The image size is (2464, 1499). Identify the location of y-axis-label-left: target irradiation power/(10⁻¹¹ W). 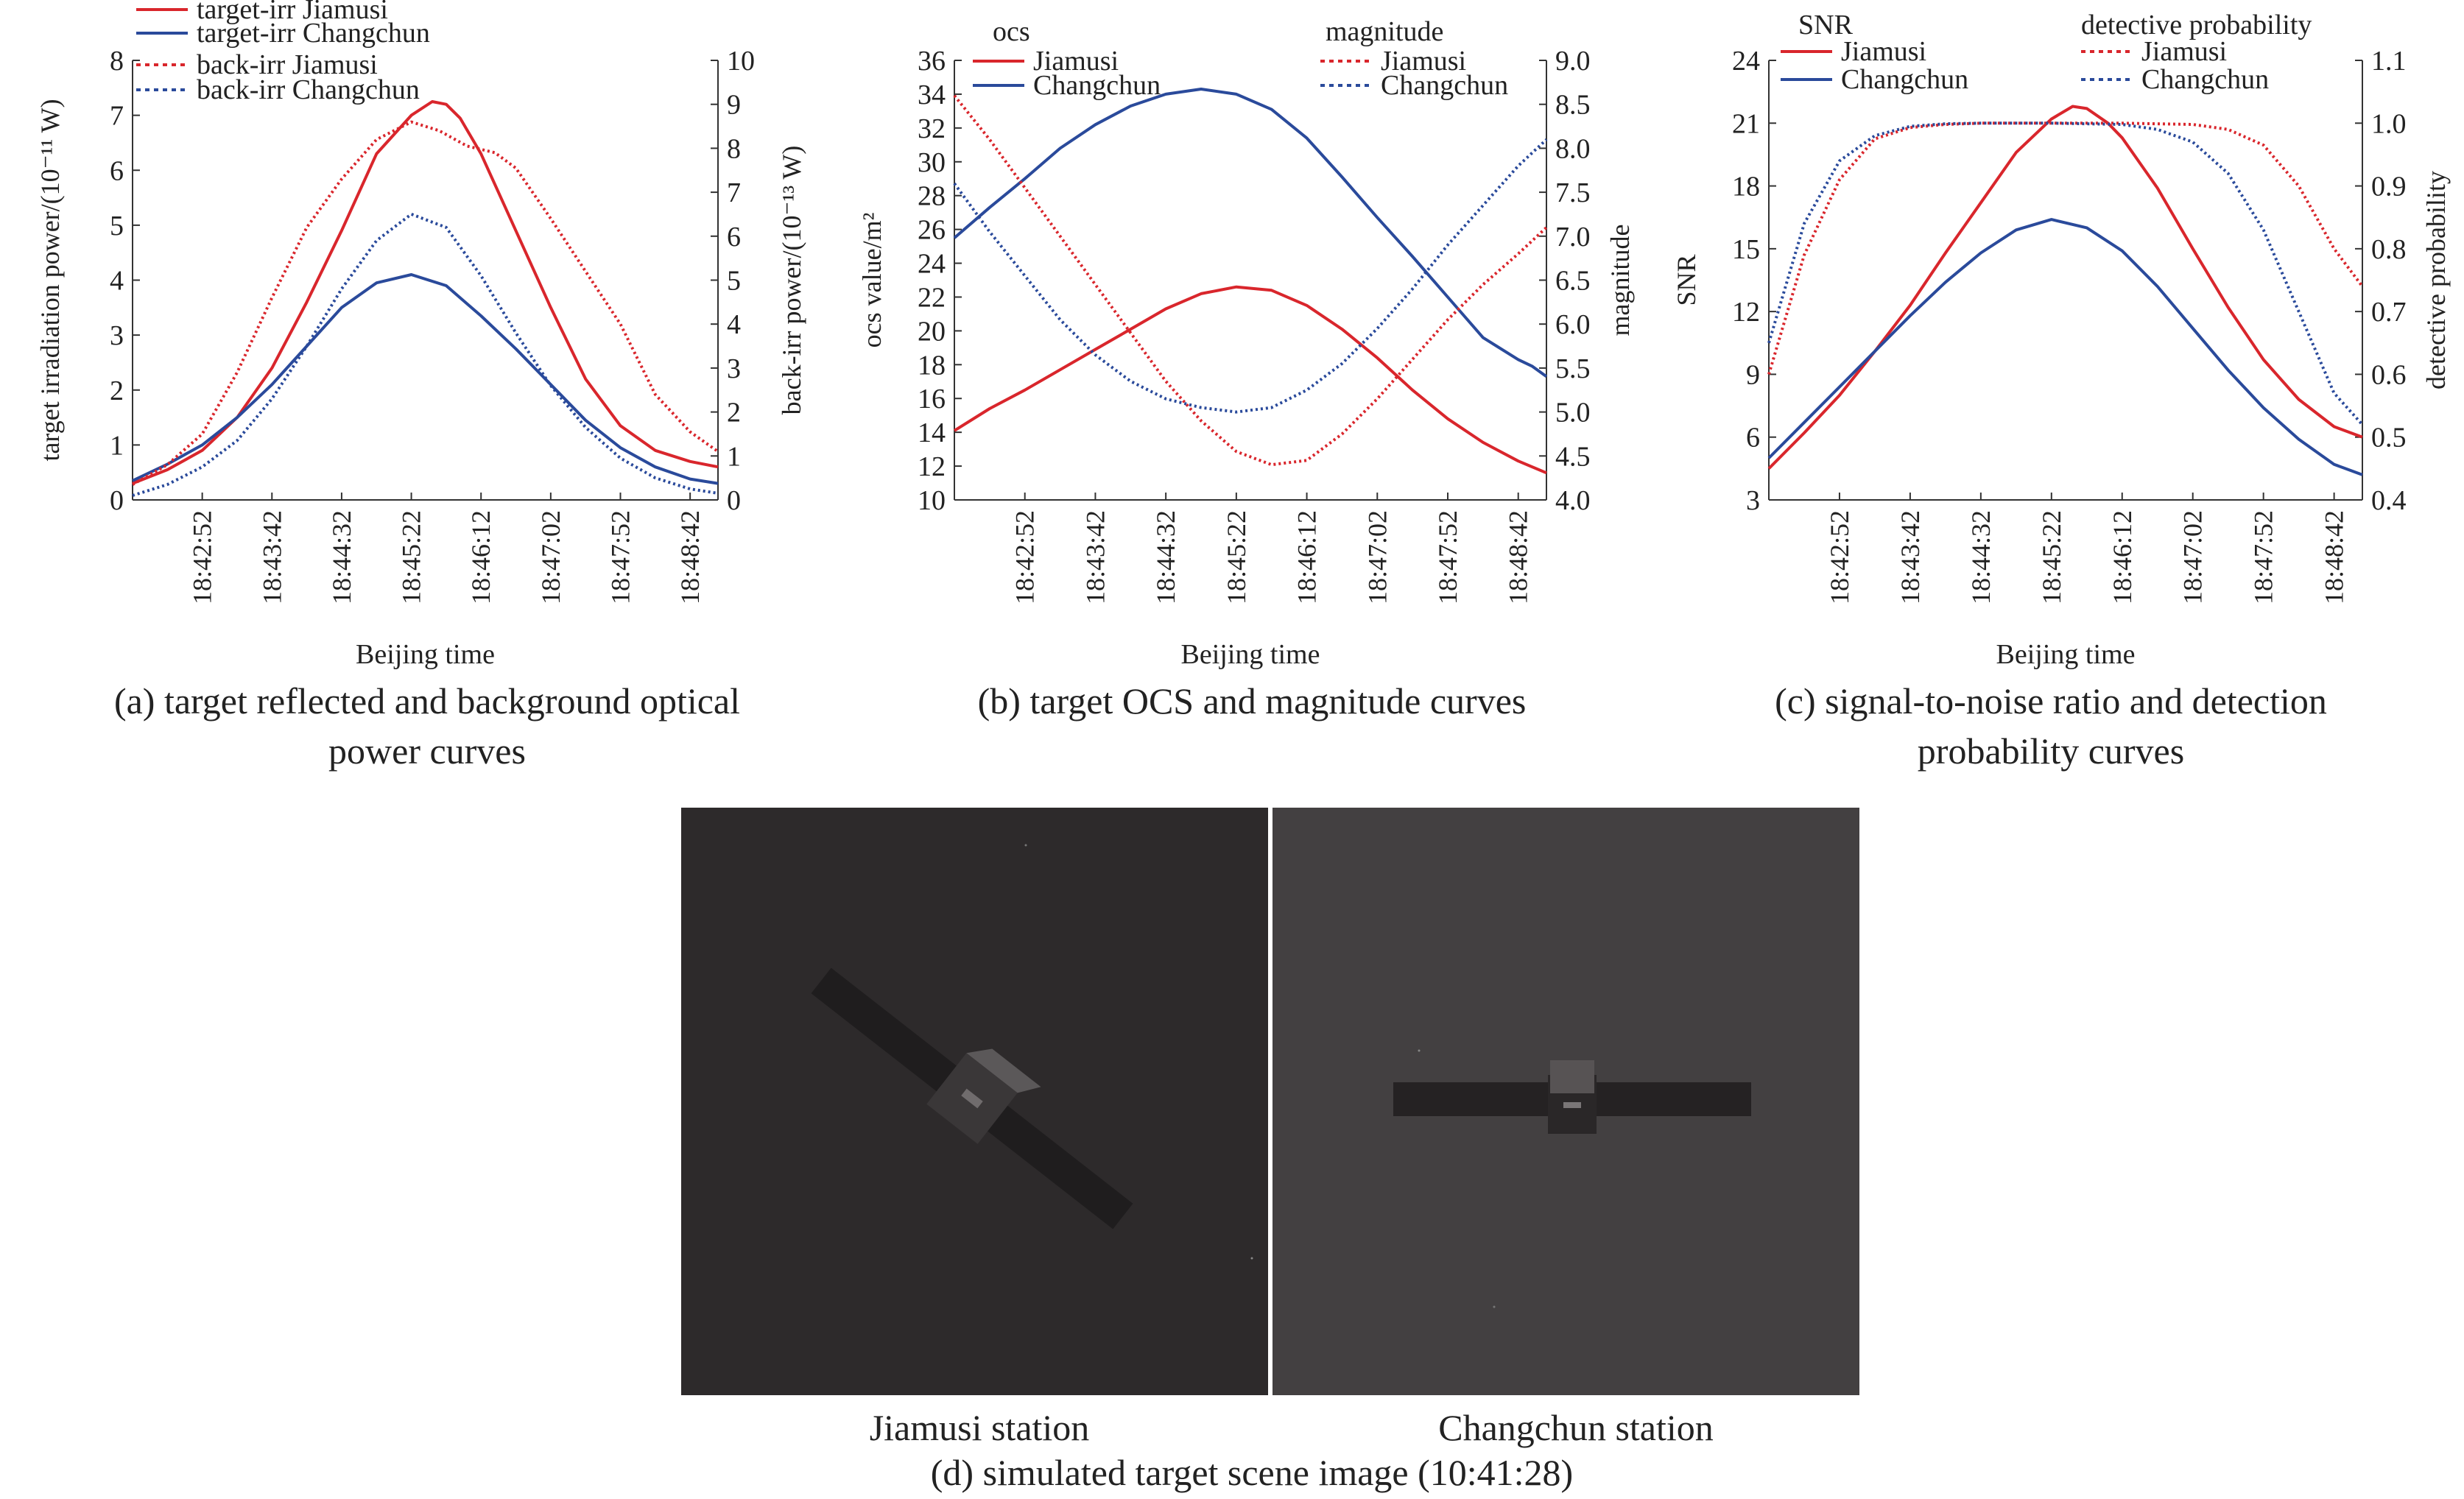
(50, 280).